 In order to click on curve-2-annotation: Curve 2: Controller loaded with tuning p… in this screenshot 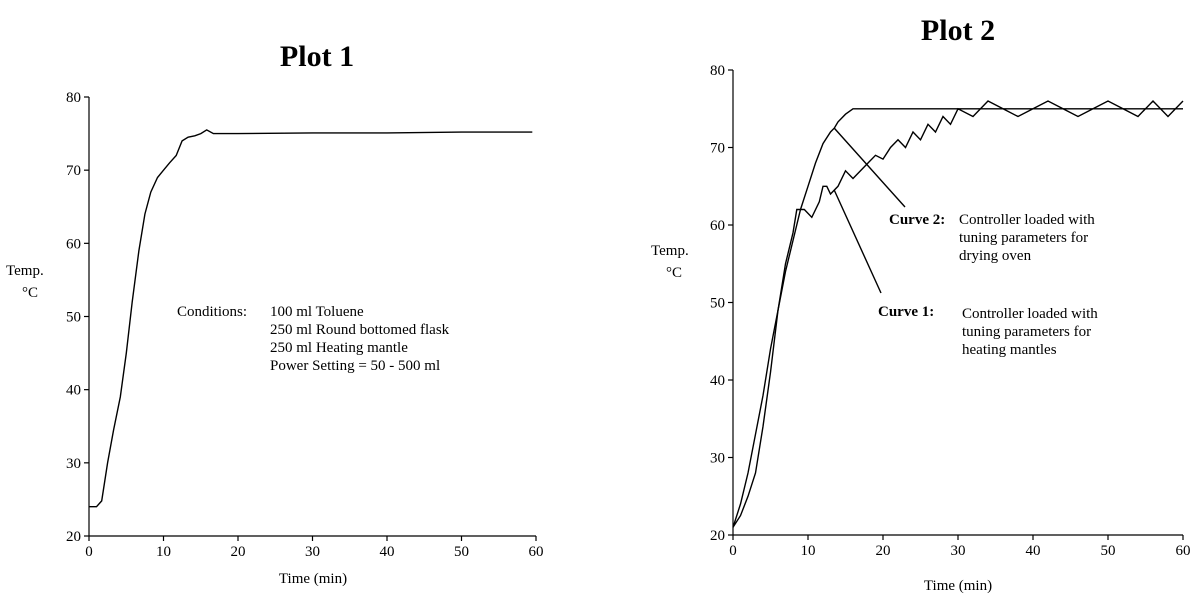, I will do `click(964, 195)`.